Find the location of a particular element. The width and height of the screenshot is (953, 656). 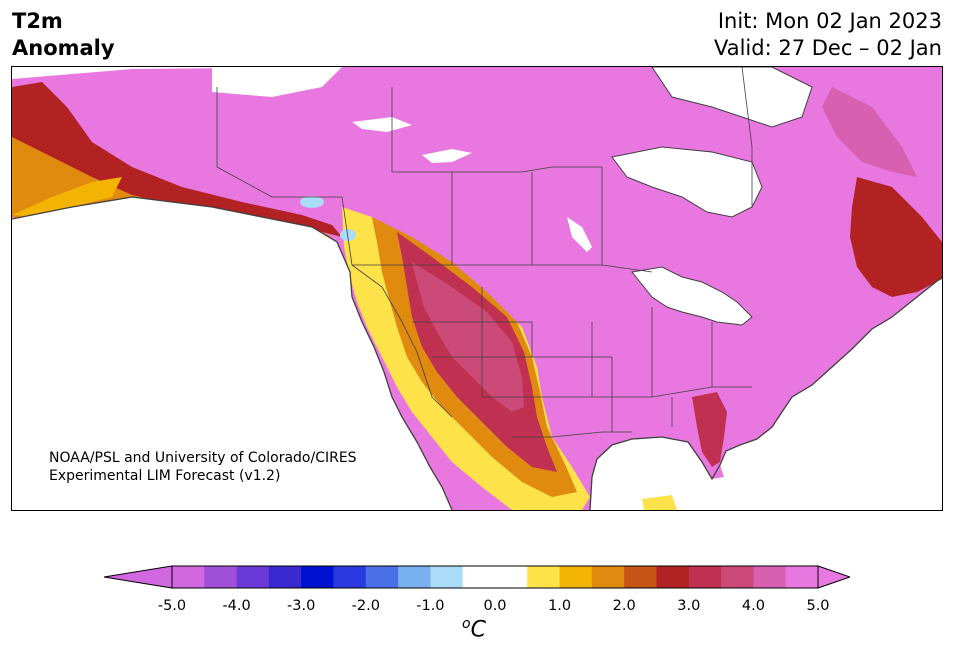

colorbar is located at coordinates (477, 577).